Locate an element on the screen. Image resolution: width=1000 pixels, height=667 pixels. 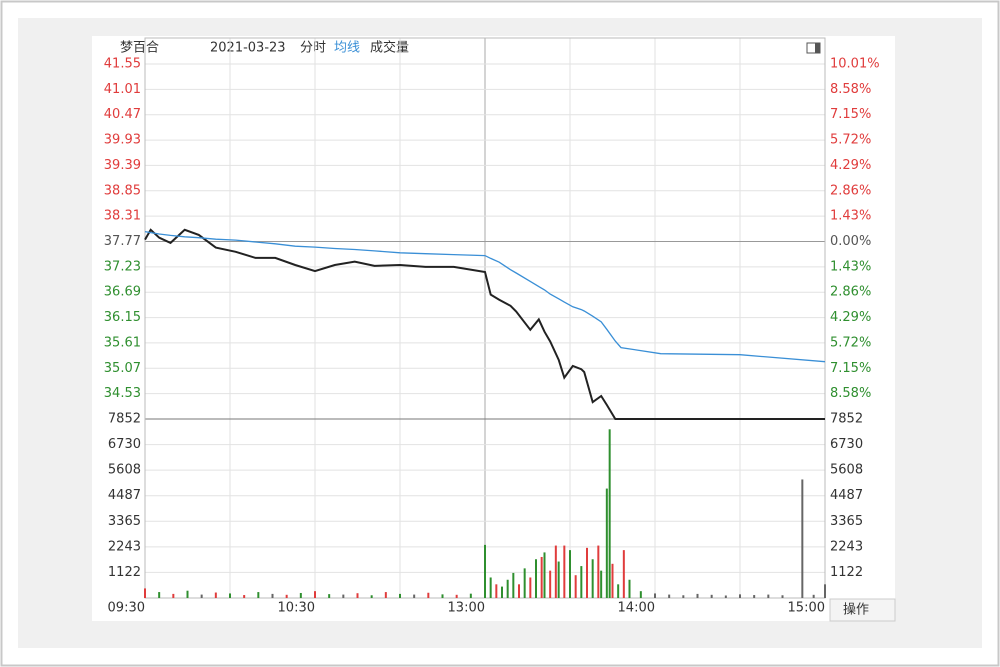
volume-tick-label-right: 6730 is located at coordinates (846, 444).